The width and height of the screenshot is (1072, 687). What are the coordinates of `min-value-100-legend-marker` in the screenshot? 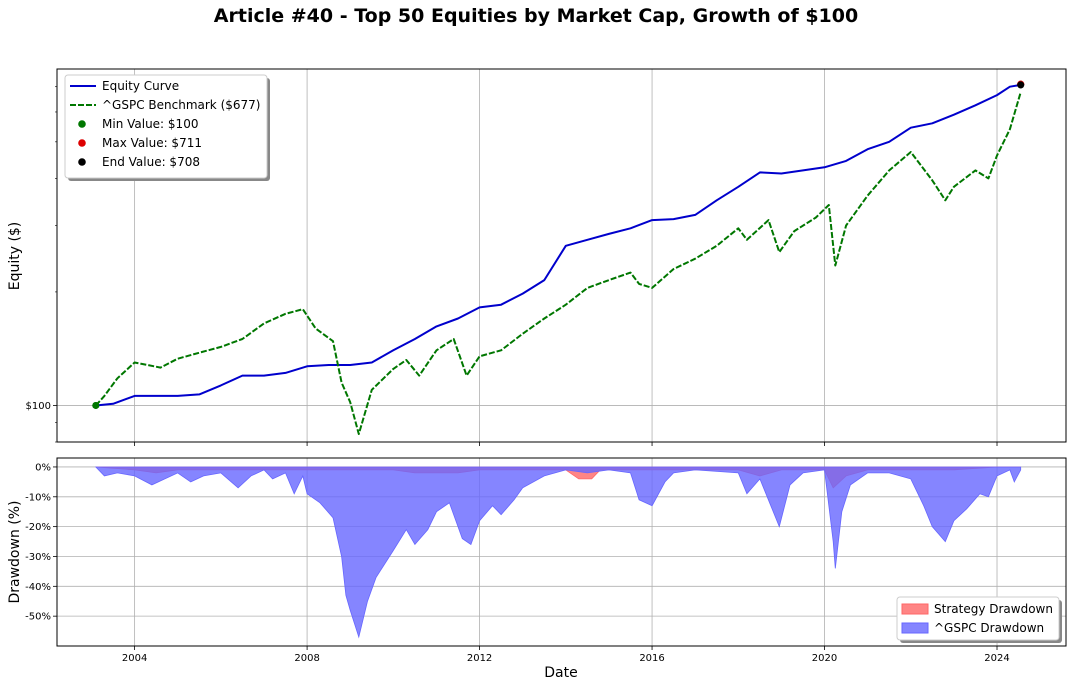 It's located at (82, 124).